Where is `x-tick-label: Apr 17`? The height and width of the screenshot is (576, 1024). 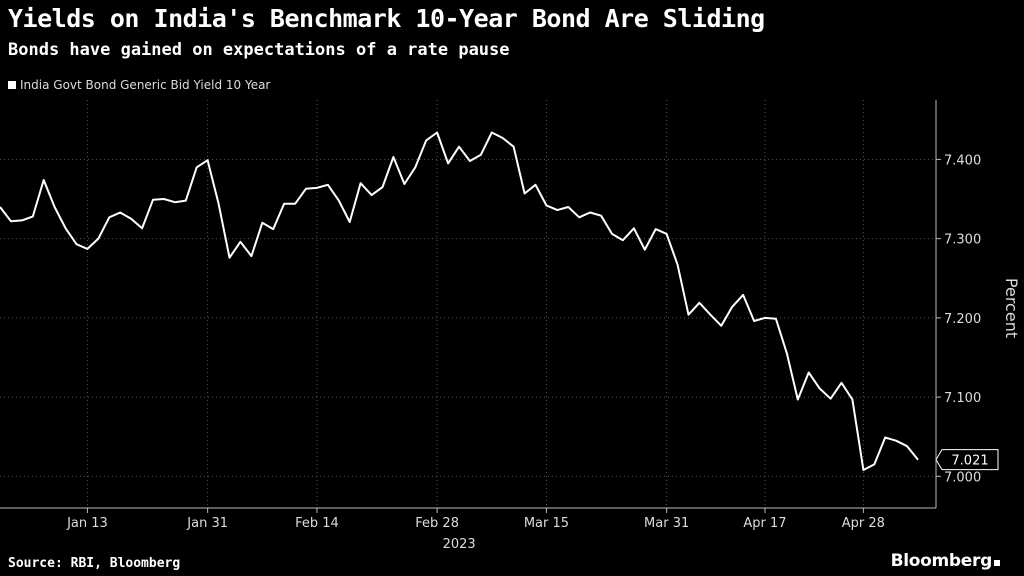 x-tick-label: Apr 17 is located at coordinates (764, 523).